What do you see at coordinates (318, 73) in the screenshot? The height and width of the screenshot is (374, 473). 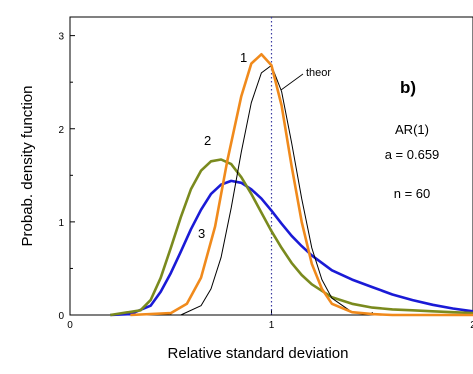 I see `series-label-theor: theor` at bounding box center [318, 73].